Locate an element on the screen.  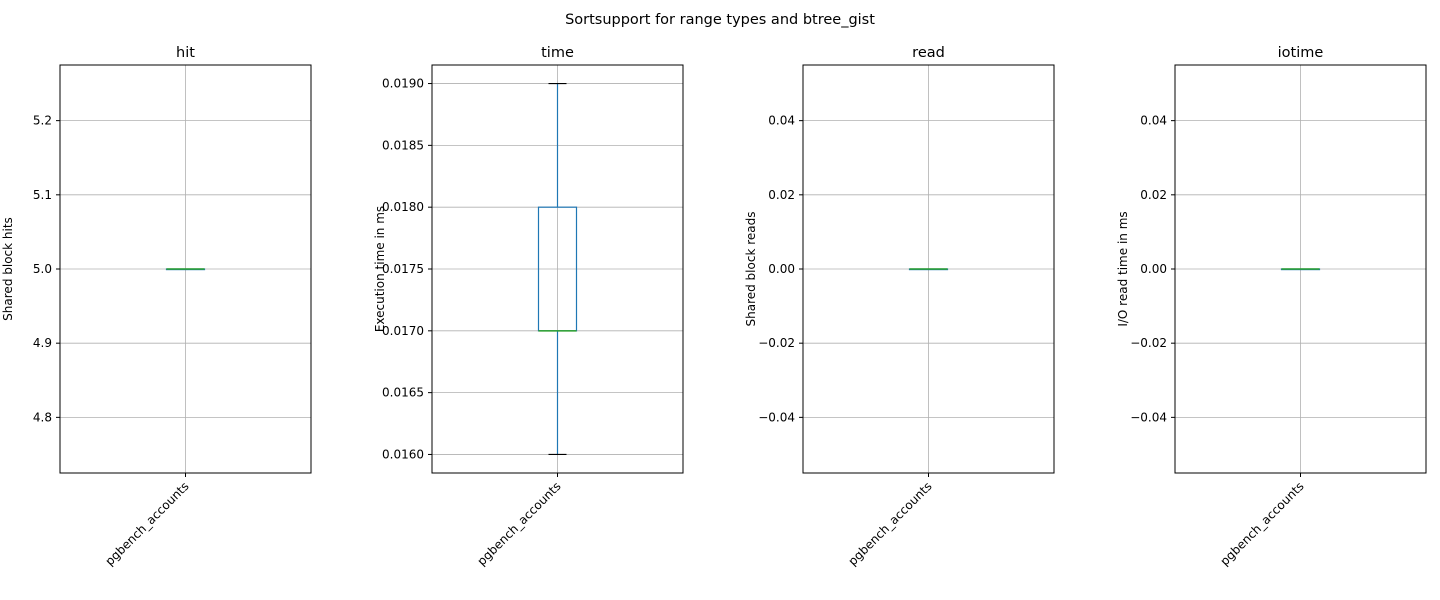
y-tick-label: 0.0190 is located at coordinates (403, 84).